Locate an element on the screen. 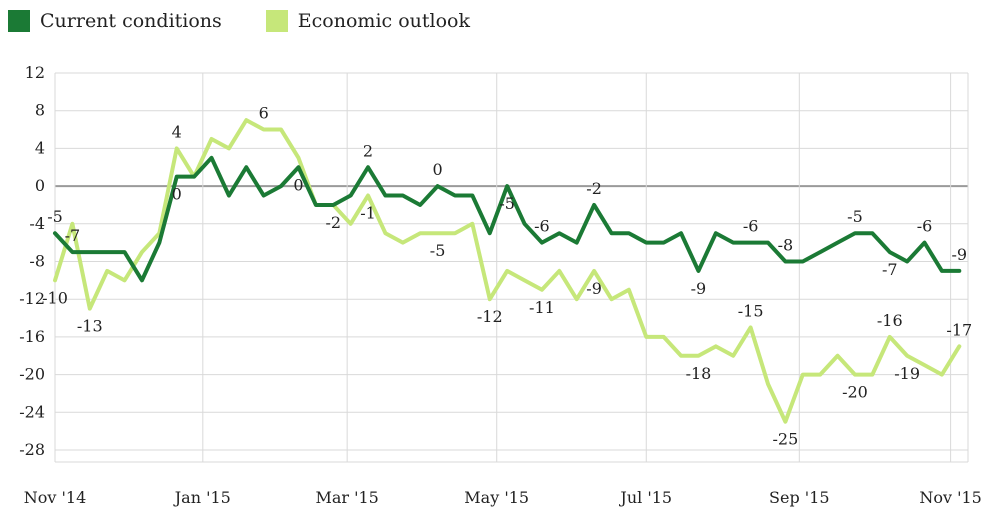 Image resolution: width=999 pixels, height=510 pixels. y-tick-label: -20 is located at coordinates (32, 374).